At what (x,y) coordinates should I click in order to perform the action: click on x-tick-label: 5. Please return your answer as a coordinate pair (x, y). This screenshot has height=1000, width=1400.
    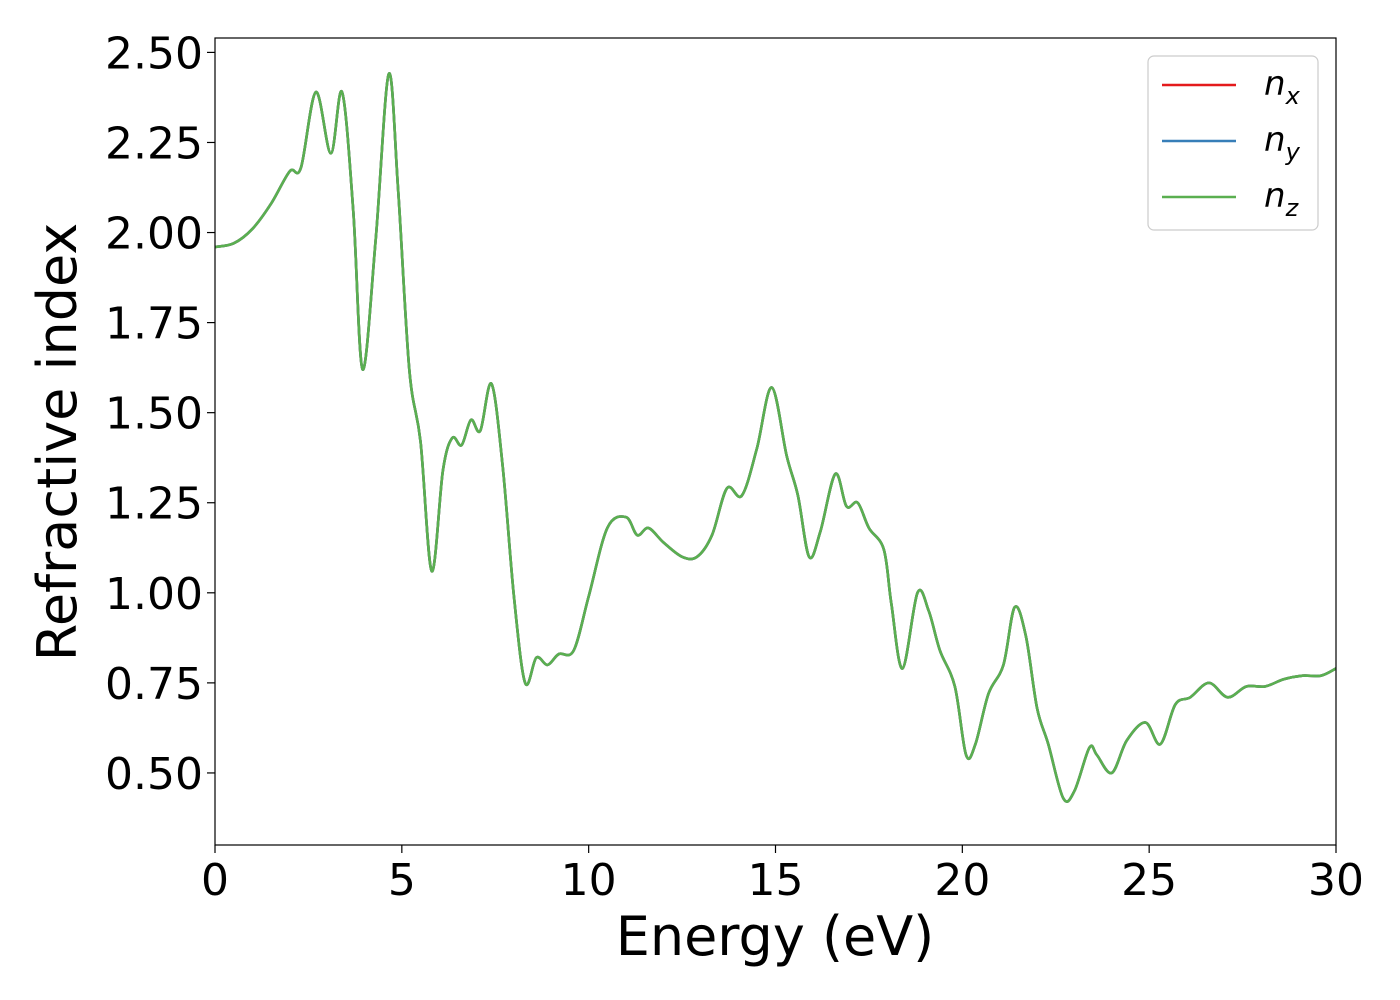
    Looking at the image, I should click on (402, 880).